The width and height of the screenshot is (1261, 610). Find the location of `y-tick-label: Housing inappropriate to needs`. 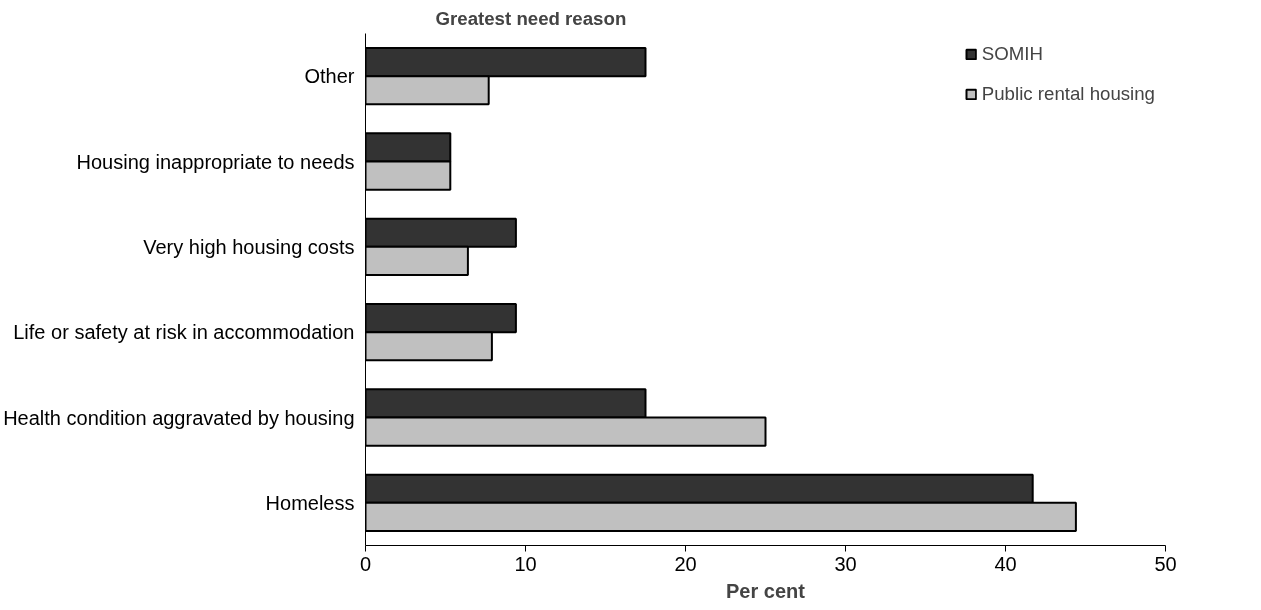

y-tick-label: Housing inappropriate to needs is located at coordinates (215, 161).